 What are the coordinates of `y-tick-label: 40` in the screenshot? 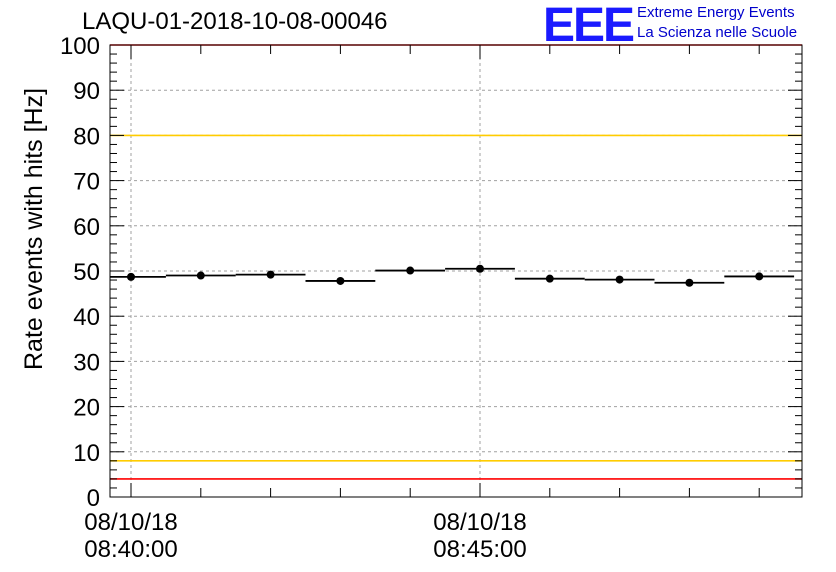 It's located at (86, 317).